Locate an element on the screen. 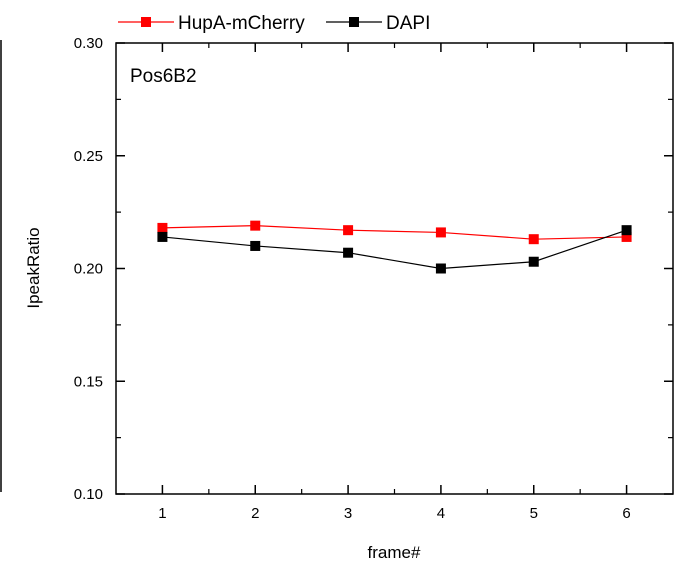  x-tick-label: 6 is located at coordinates (626, 513).